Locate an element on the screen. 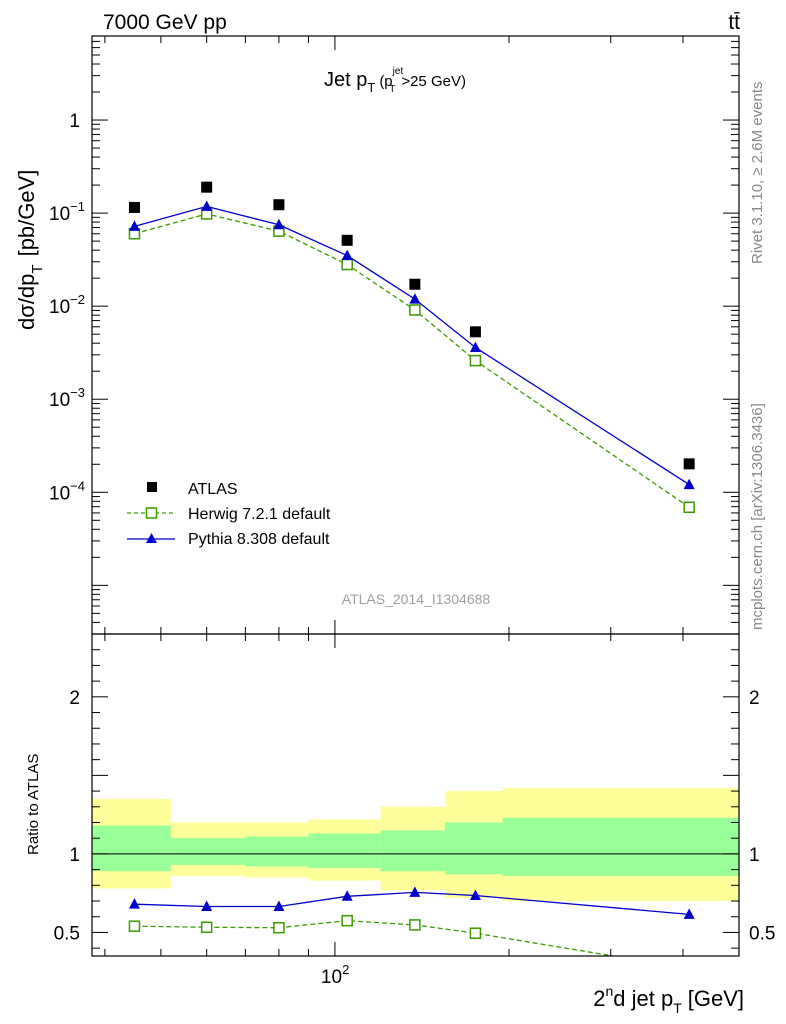 Image resolution: width=786 pixels, height=1024 pixels. rivet-version-label: Rivet 3.1.10, ≥ 2.6M events is located at coordinates (757, 173).